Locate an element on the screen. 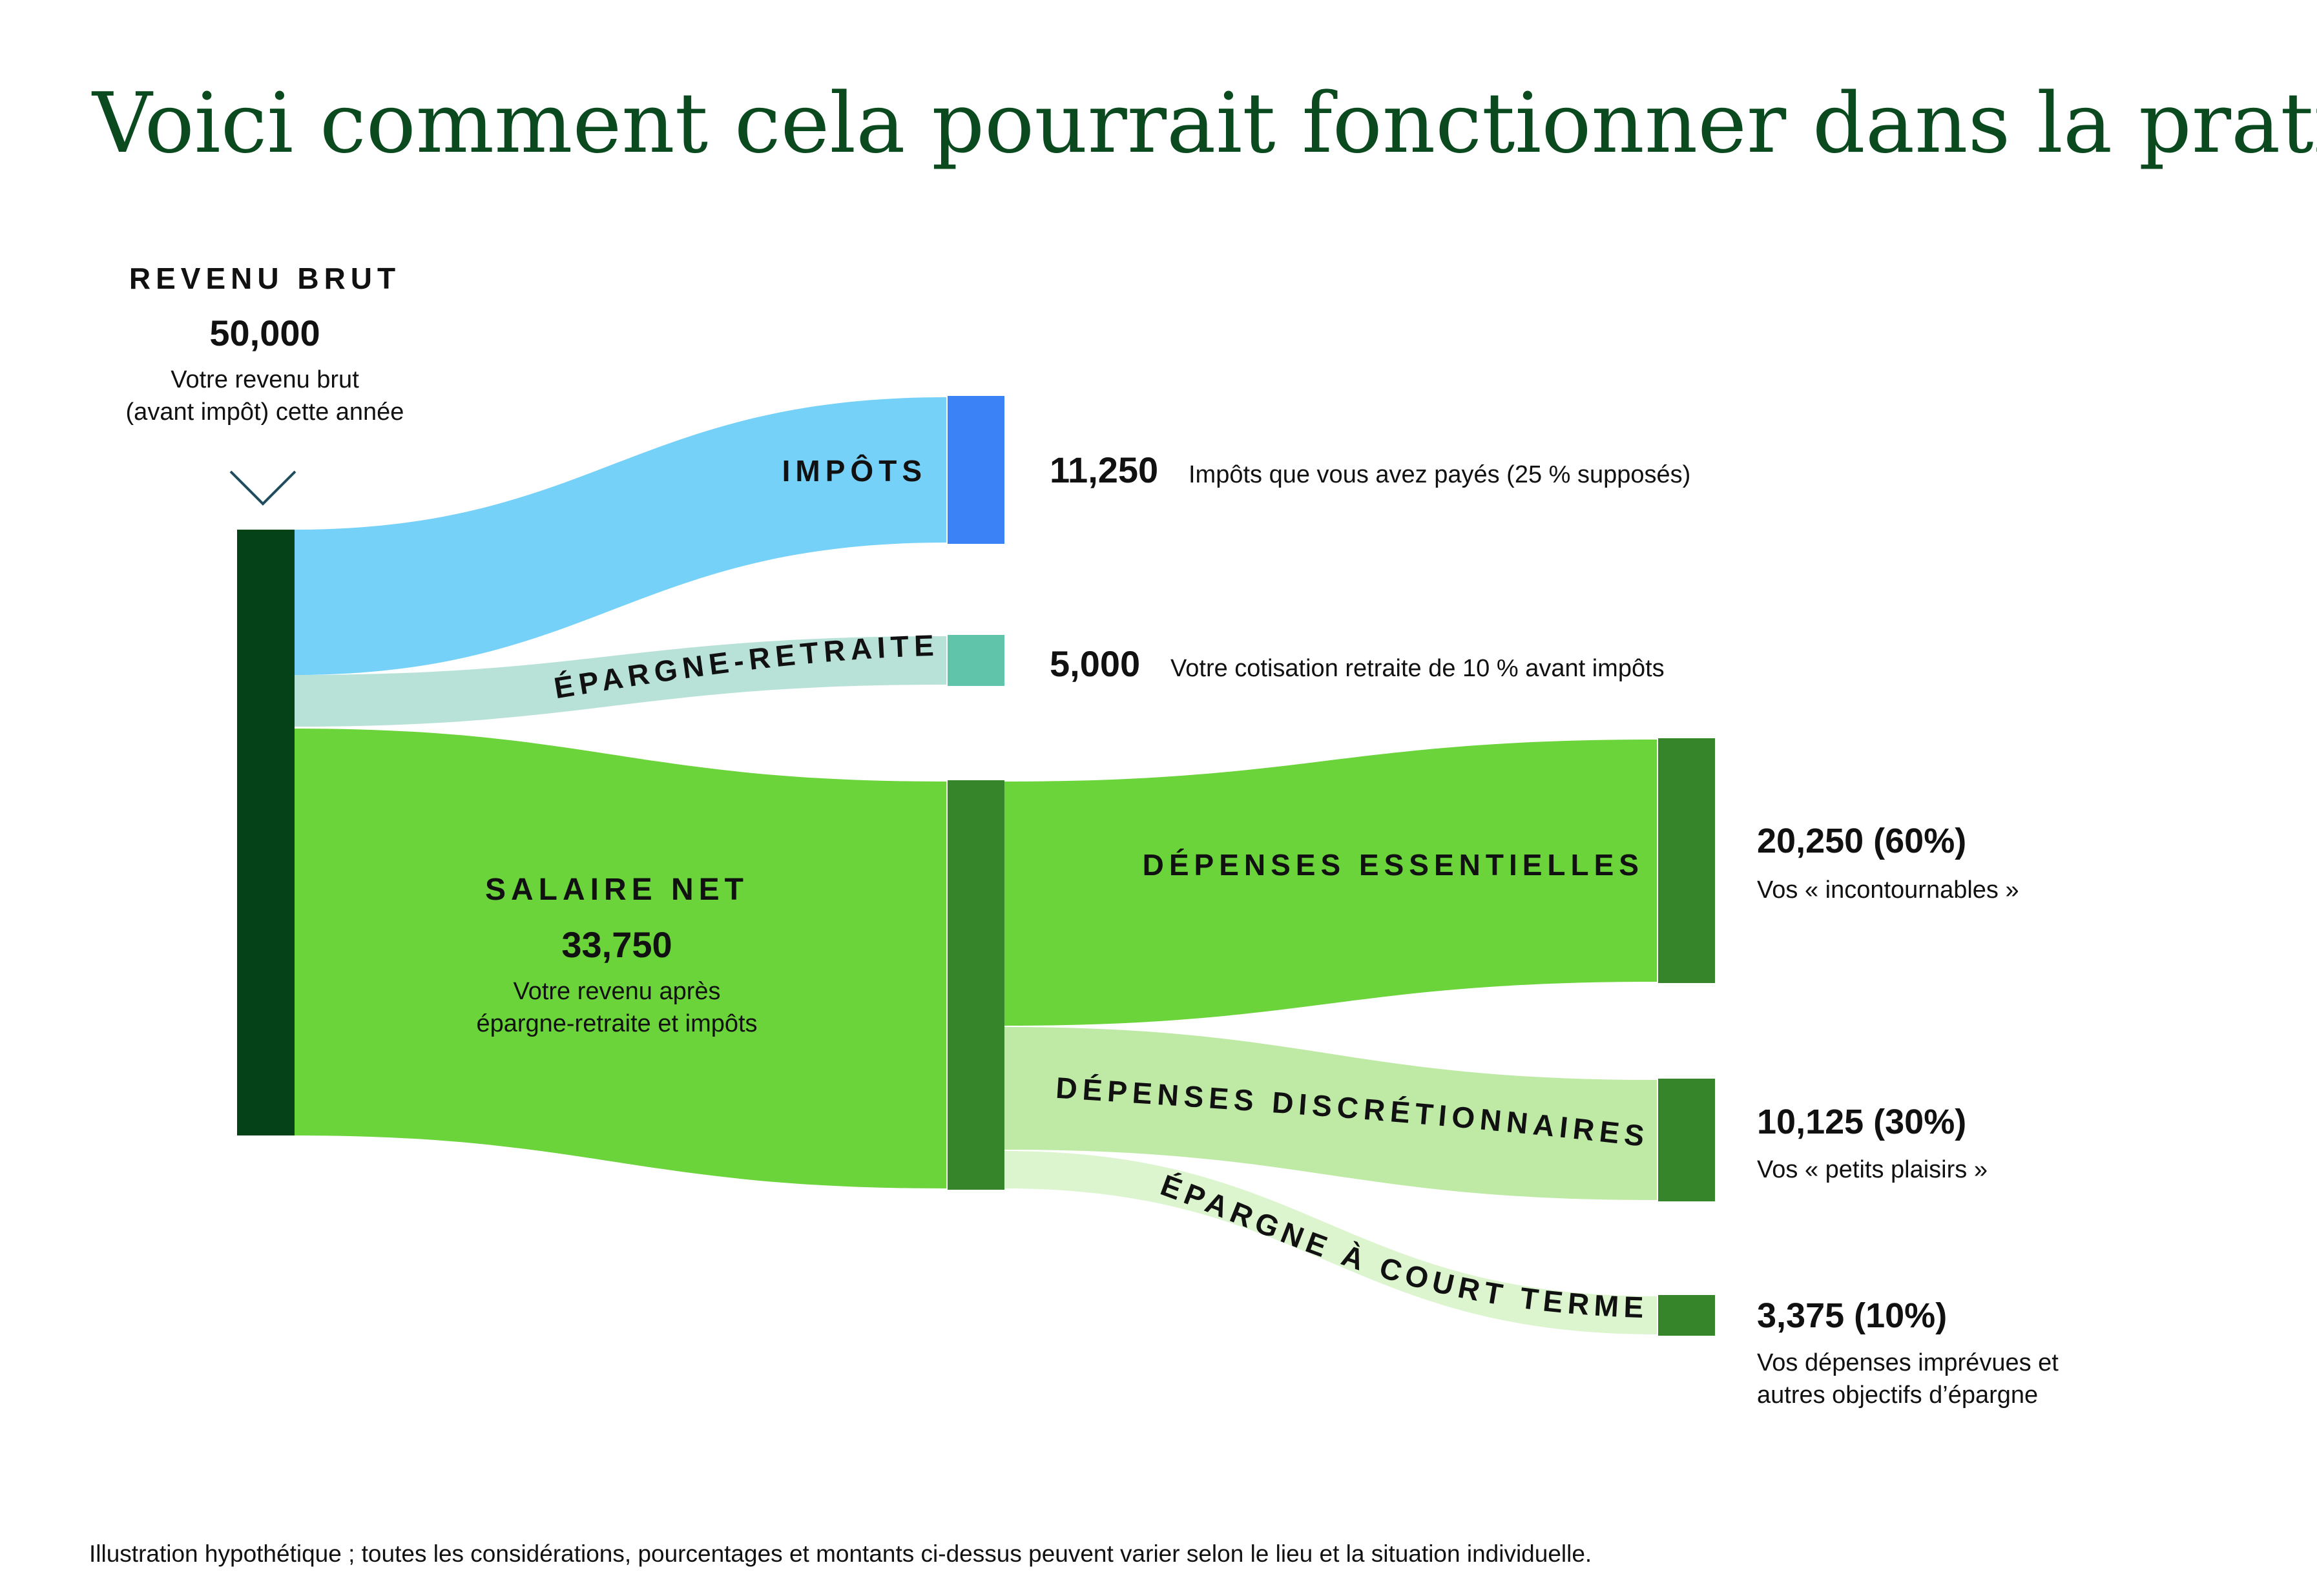 The height and width of the screenshot is (1596, 2317). flow-retraite is located at coordinates (621, 681).